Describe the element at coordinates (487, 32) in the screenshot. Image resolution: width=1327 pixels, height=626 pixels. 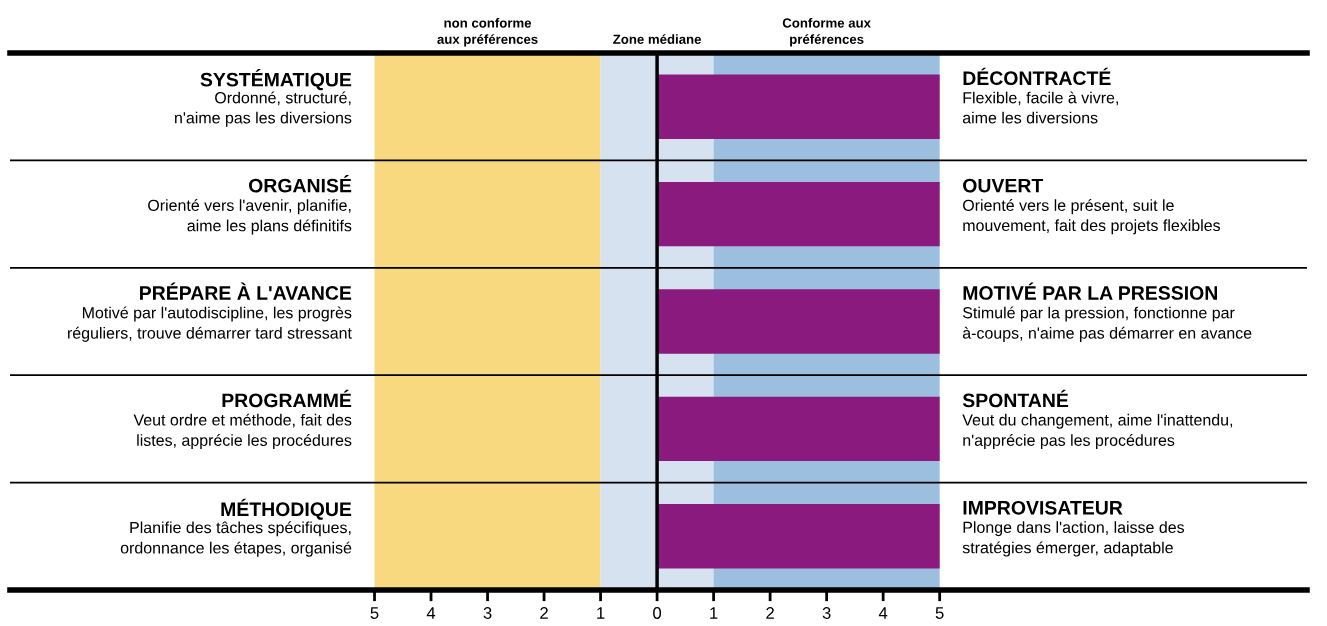
I see `band-label: non conforme aux préférences` at that location.